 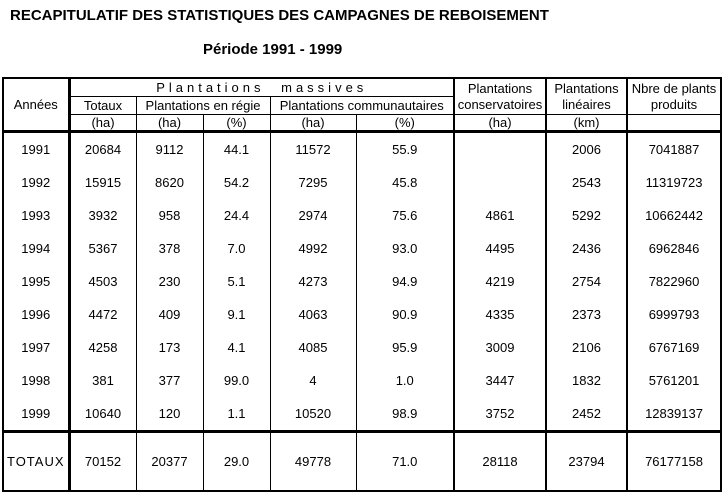 I want to click on cell-lineaires: 2006, so click(x=586, y=148).